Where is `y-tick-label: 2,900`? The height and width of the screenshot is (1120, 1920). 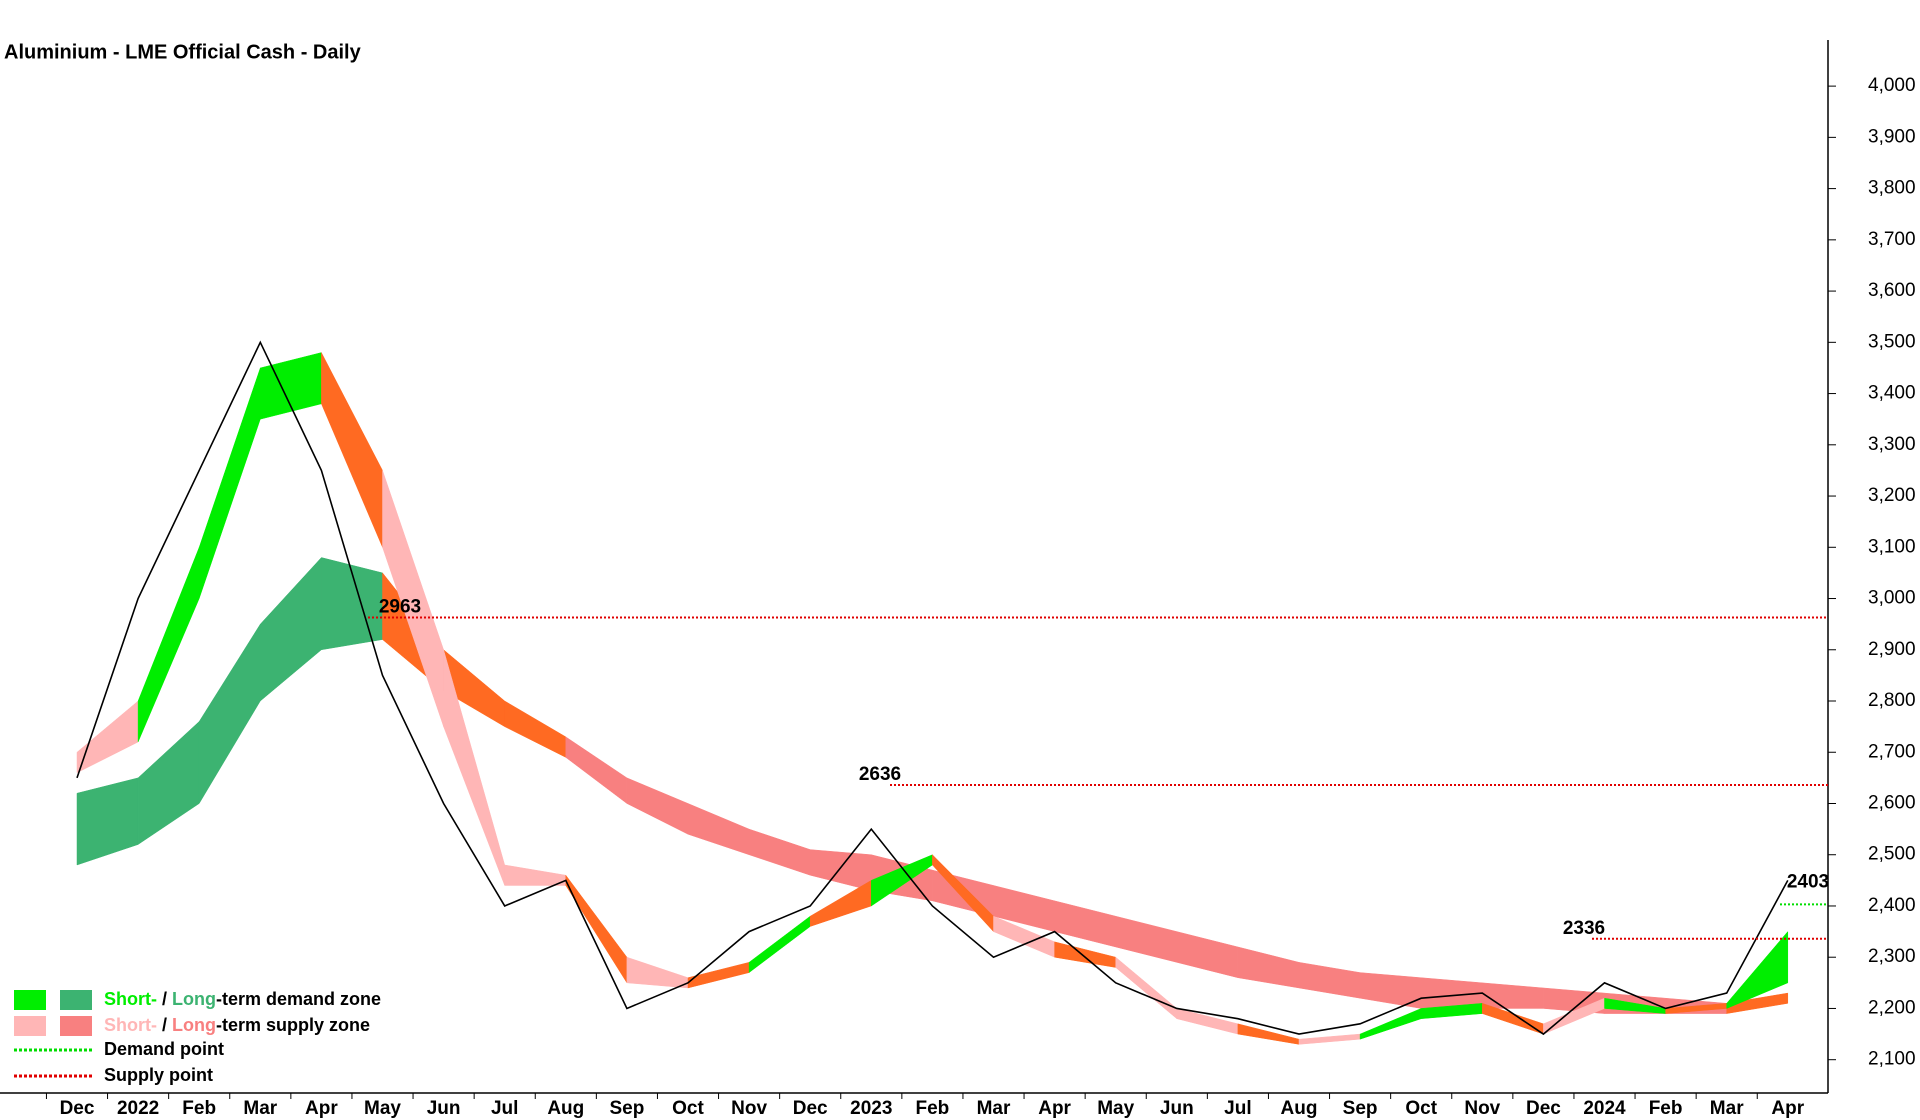 y-tick-label: 2,900 is located at coordinates (1892, 649).